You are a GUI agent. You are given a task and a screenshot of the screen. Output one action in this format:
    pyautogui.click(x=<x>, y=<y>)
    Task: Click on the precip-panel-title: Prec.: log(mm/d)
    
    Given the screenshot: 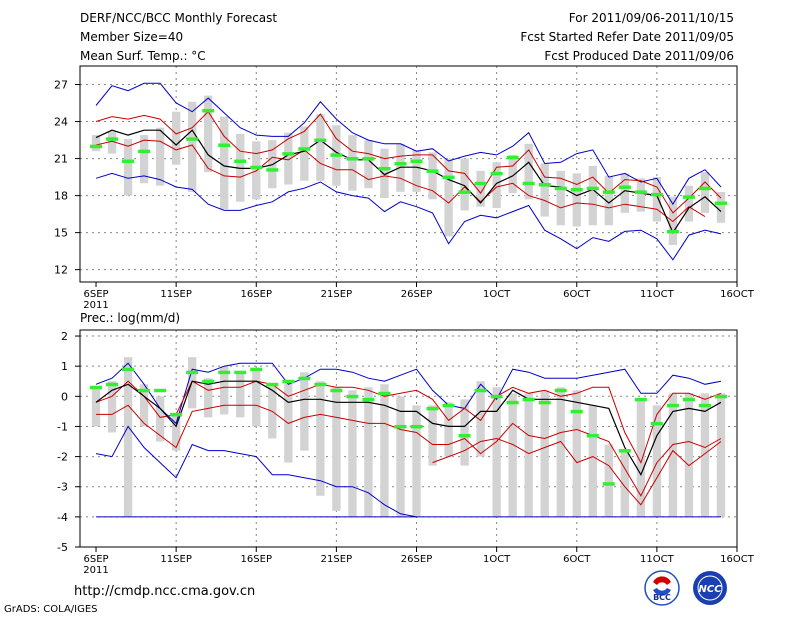 What is the action you would take?
    pyautogui.click(x=130, y=318)
    